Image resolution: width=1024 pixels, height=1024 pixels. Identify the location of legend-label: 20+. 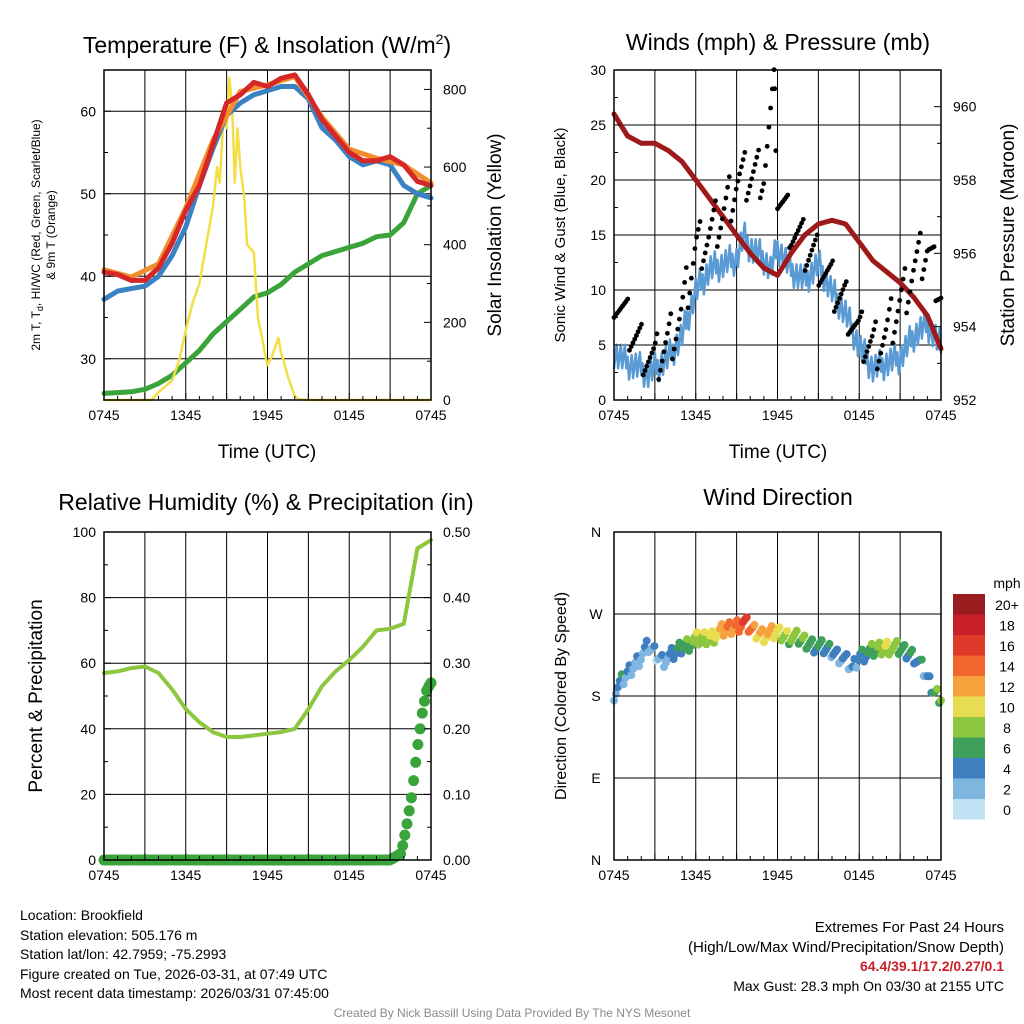
(1007, 605).